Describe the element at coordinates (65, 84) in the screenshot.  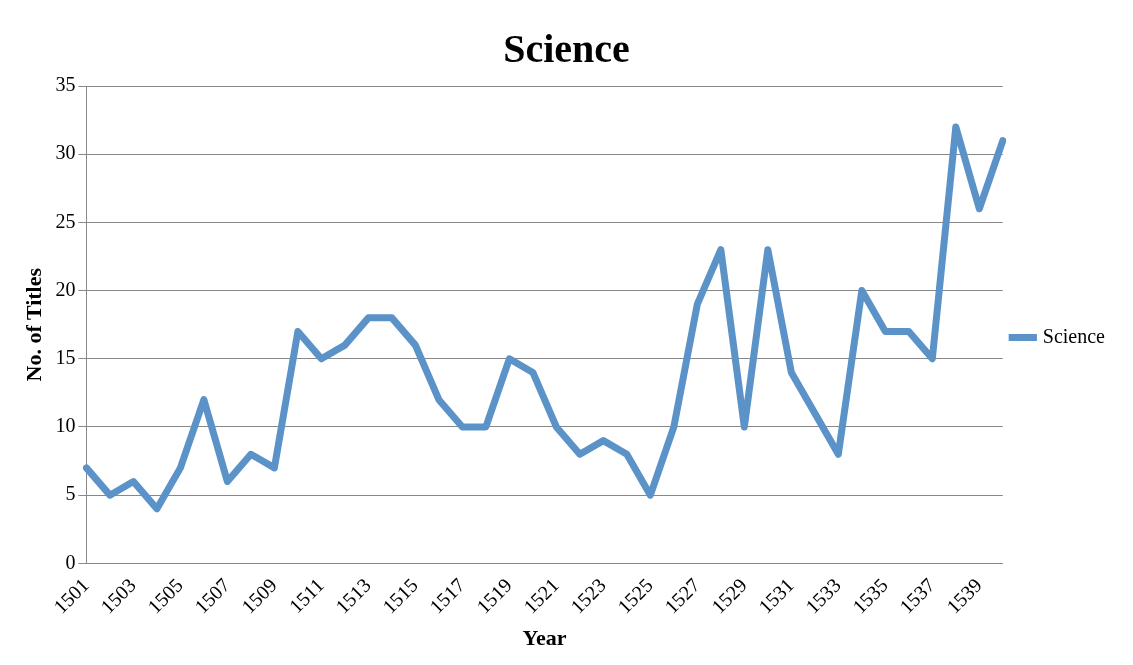
I see `y-tick-label: 35` at that location.